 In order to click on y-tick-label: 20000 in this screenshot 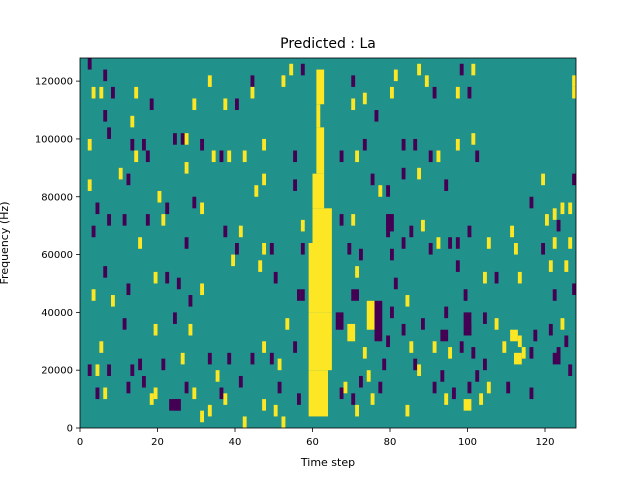, I will do `click(57, 371)`.